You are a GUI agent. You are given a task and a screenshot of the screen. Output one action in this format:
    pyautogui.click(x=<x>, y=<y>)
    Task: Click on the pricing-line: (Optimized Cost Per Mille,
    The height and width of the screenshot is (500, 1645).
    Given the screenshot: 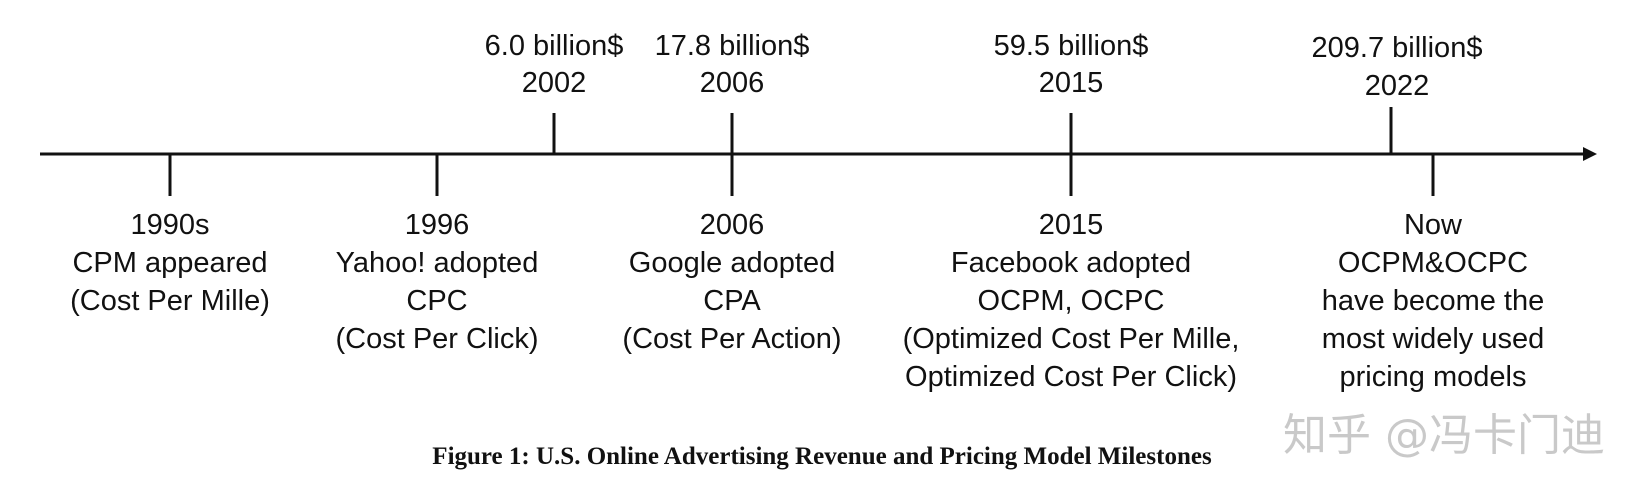 What is the action you would take?
    pyautogui.click(x=1071, y=339)
    